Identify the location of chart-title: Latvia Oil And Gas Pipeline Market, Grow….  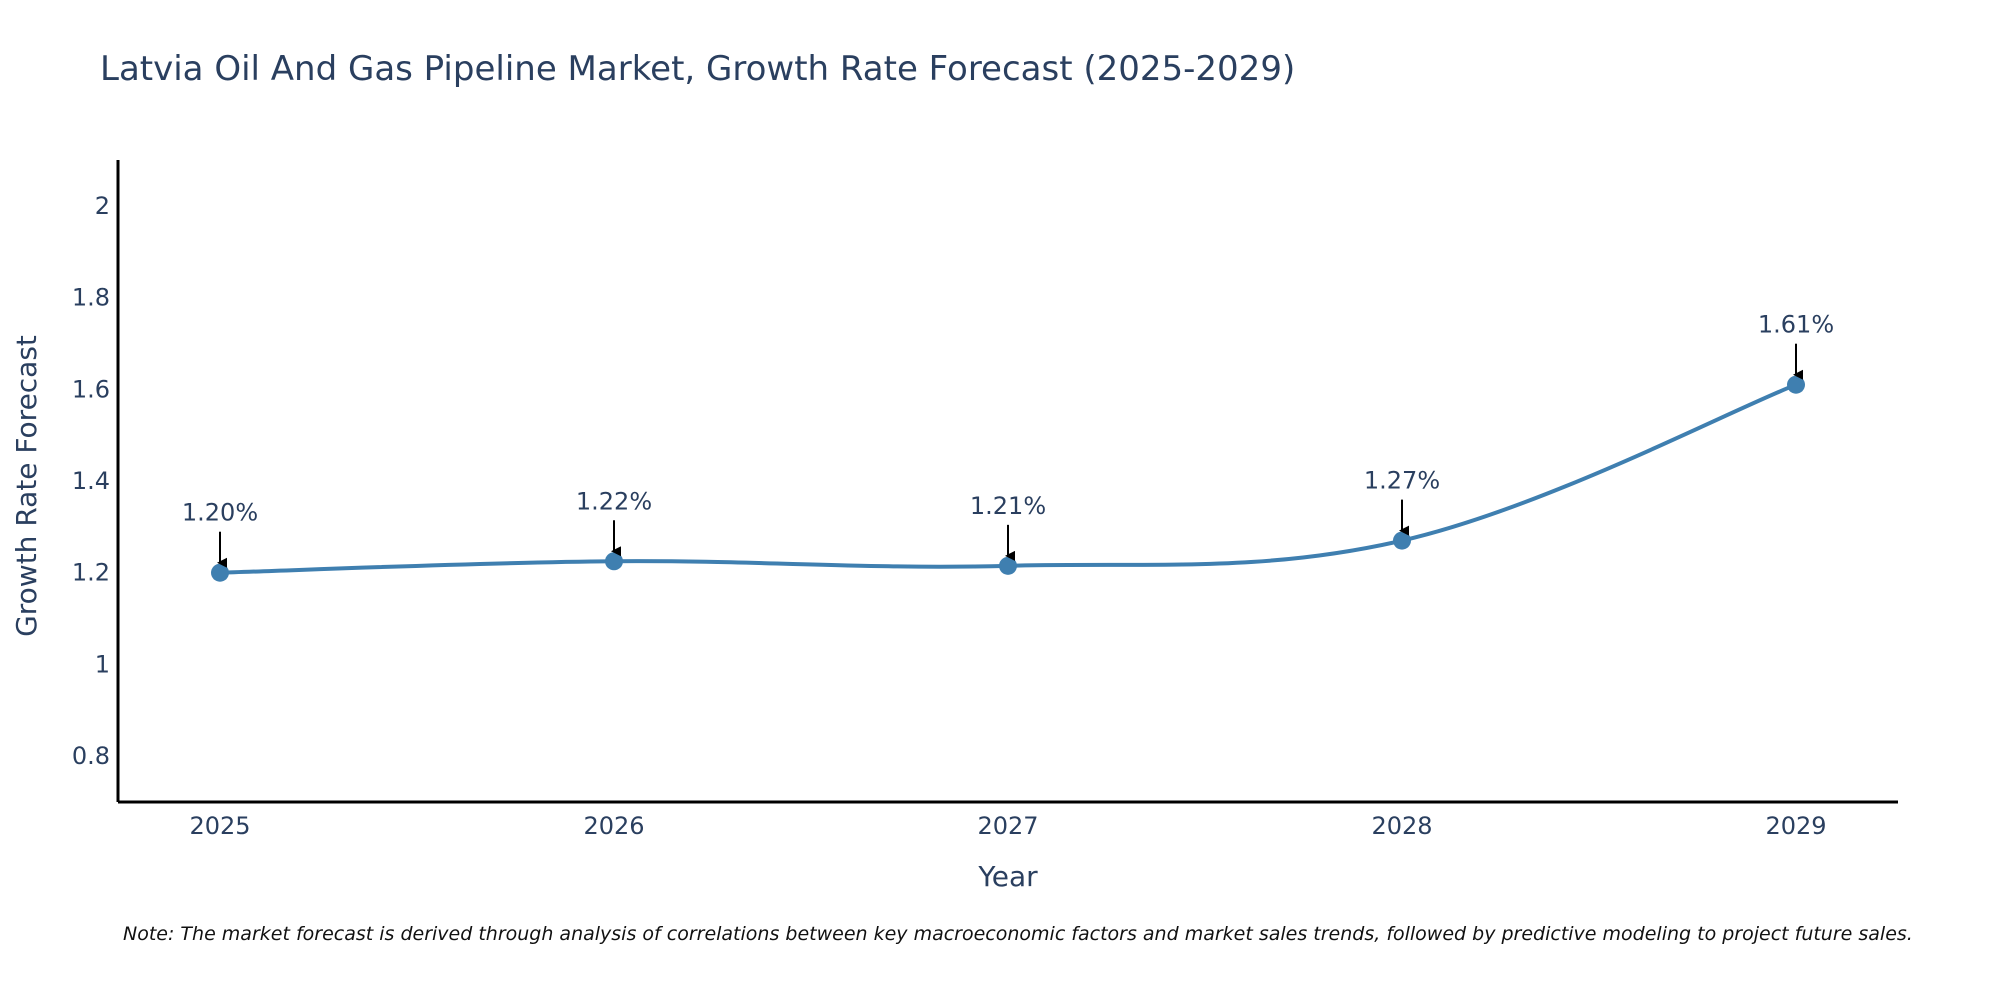
(697, 69).